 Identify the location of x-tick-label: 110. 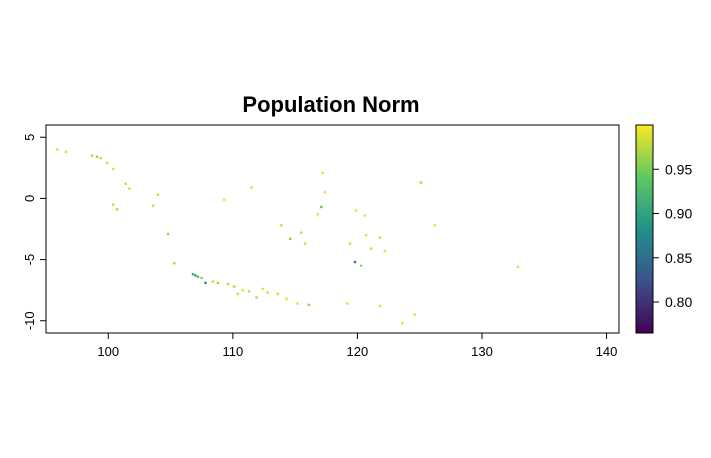
(232, 351).